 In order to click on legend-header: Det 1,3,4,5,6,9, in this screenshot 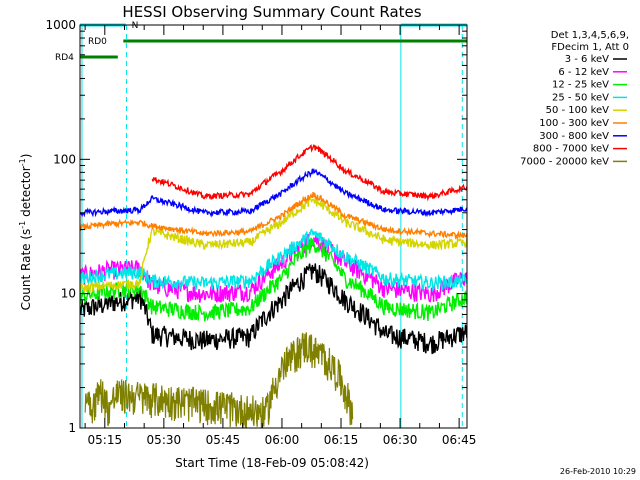, I will do `click(590, 35)`.